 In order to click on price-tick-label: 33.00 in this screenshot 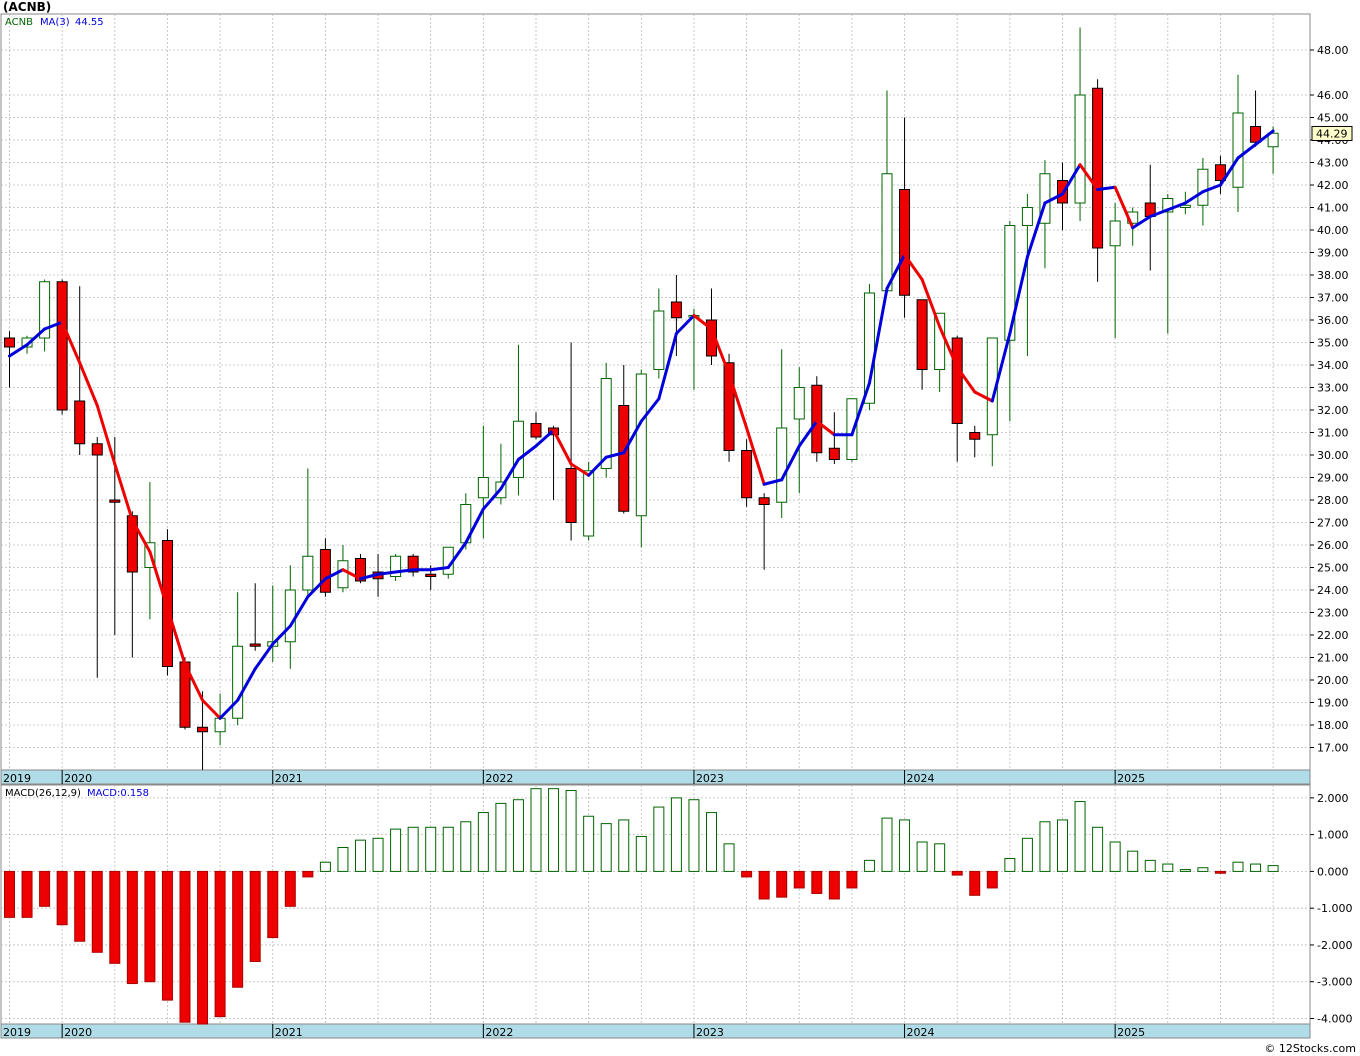, I will do `click(1333, 388)`.